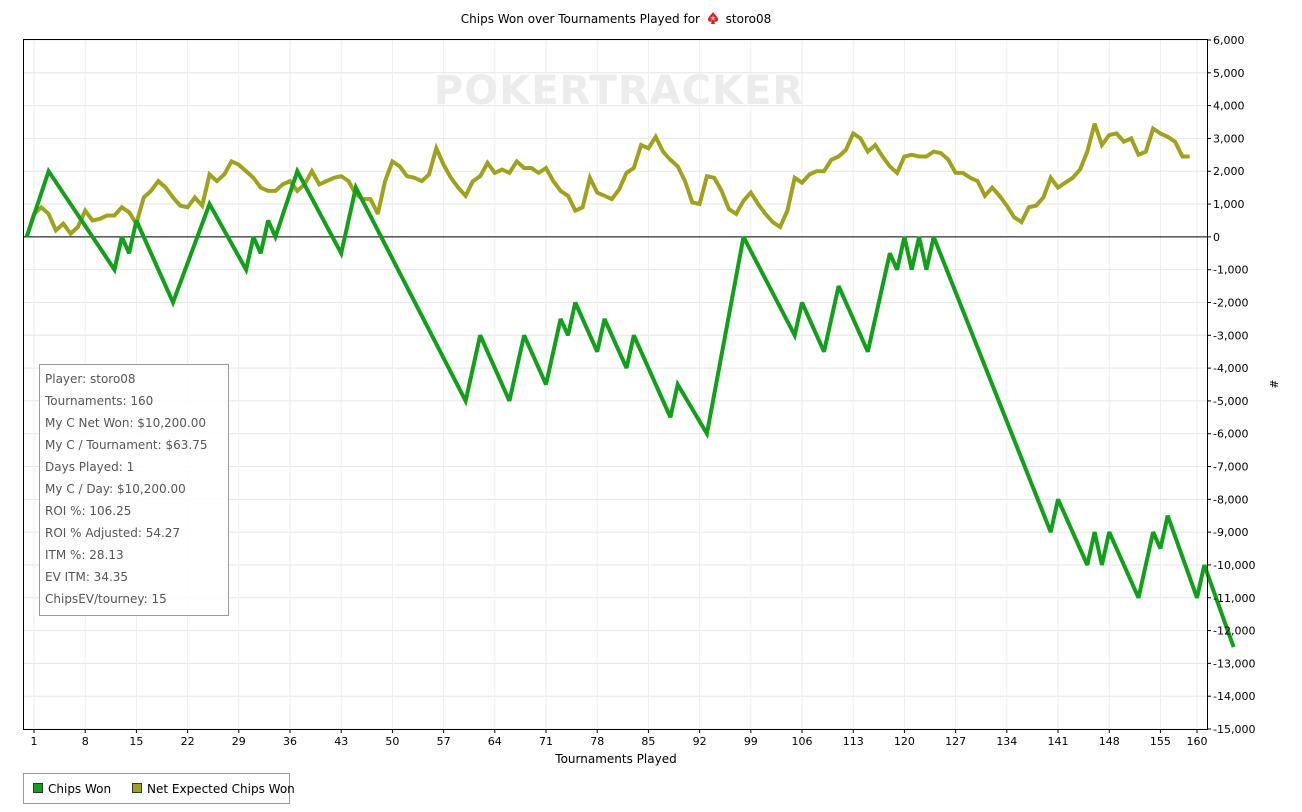  I want to click on x-tick-label-14: 99, so click(751, 741).